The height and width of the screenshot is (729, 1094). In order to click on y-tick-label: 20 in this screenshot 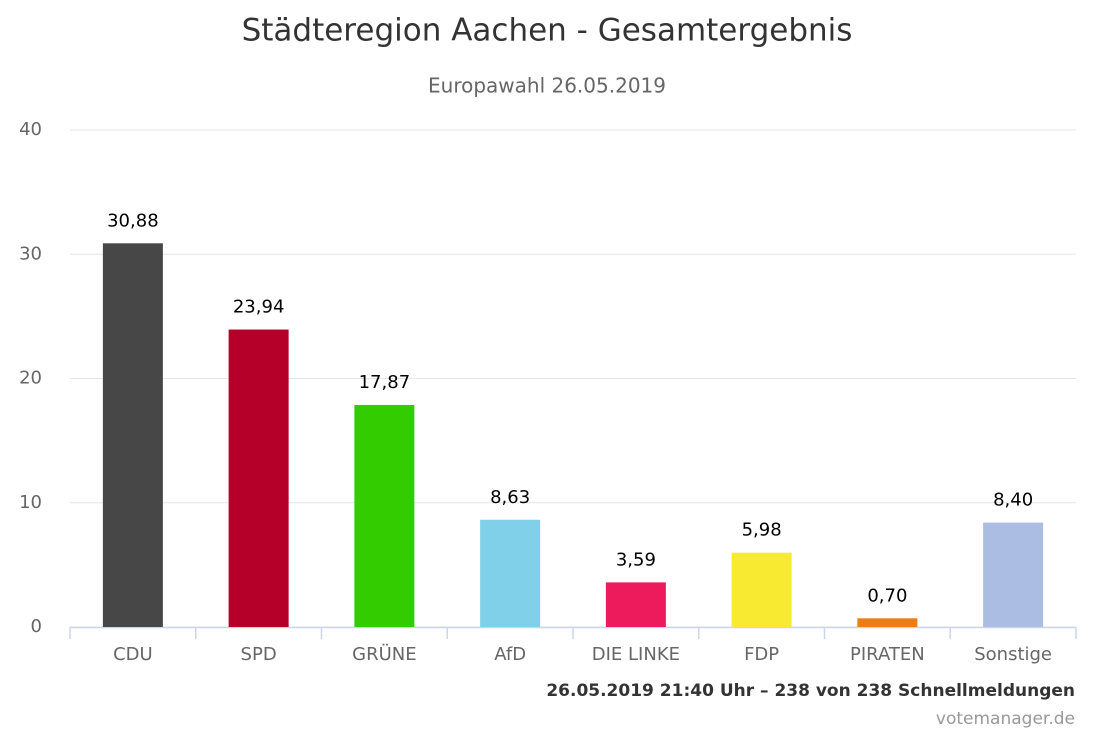, I will do `click(30, 378)`.